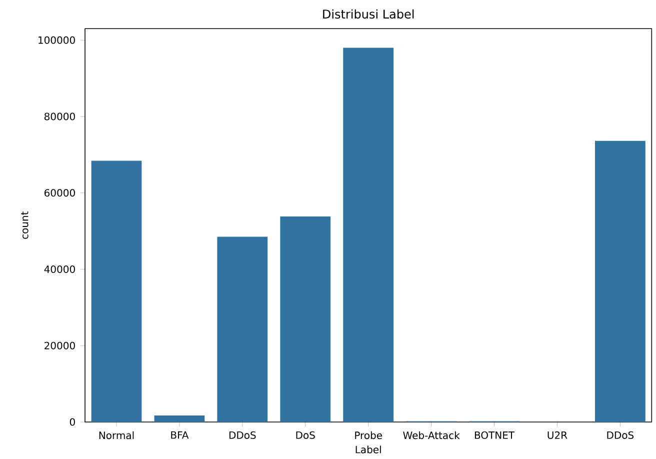 This screenshot has height=459, width=656. Describe the element at coordinates (59, 193) in the screenshot. I see `y-tick-label: 60000` at that location.